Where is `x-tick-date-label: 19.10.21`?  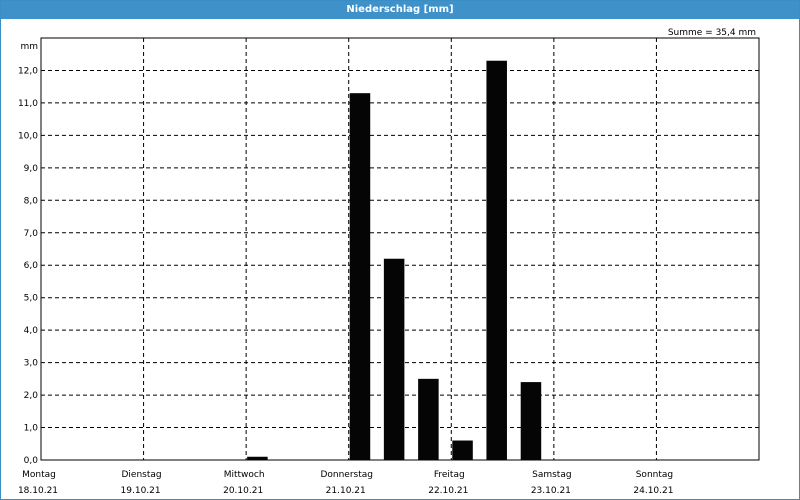
x-tick-date-label: 19.10.21 is located at coordinates (141, 491).